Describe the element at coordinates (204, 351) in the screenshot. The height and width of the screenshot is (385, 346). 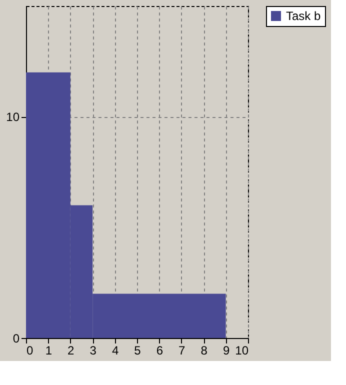
I see `x-tick-label: 8` at that location.